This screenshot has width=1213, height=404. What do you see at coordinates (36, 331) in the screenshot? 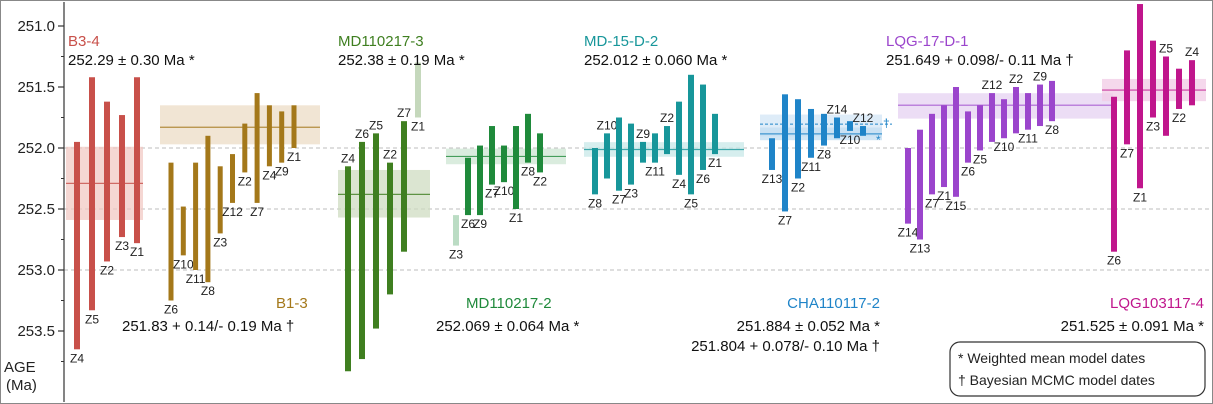
I see `y-tick-label: 253.5` at bounding box center [36, 331].